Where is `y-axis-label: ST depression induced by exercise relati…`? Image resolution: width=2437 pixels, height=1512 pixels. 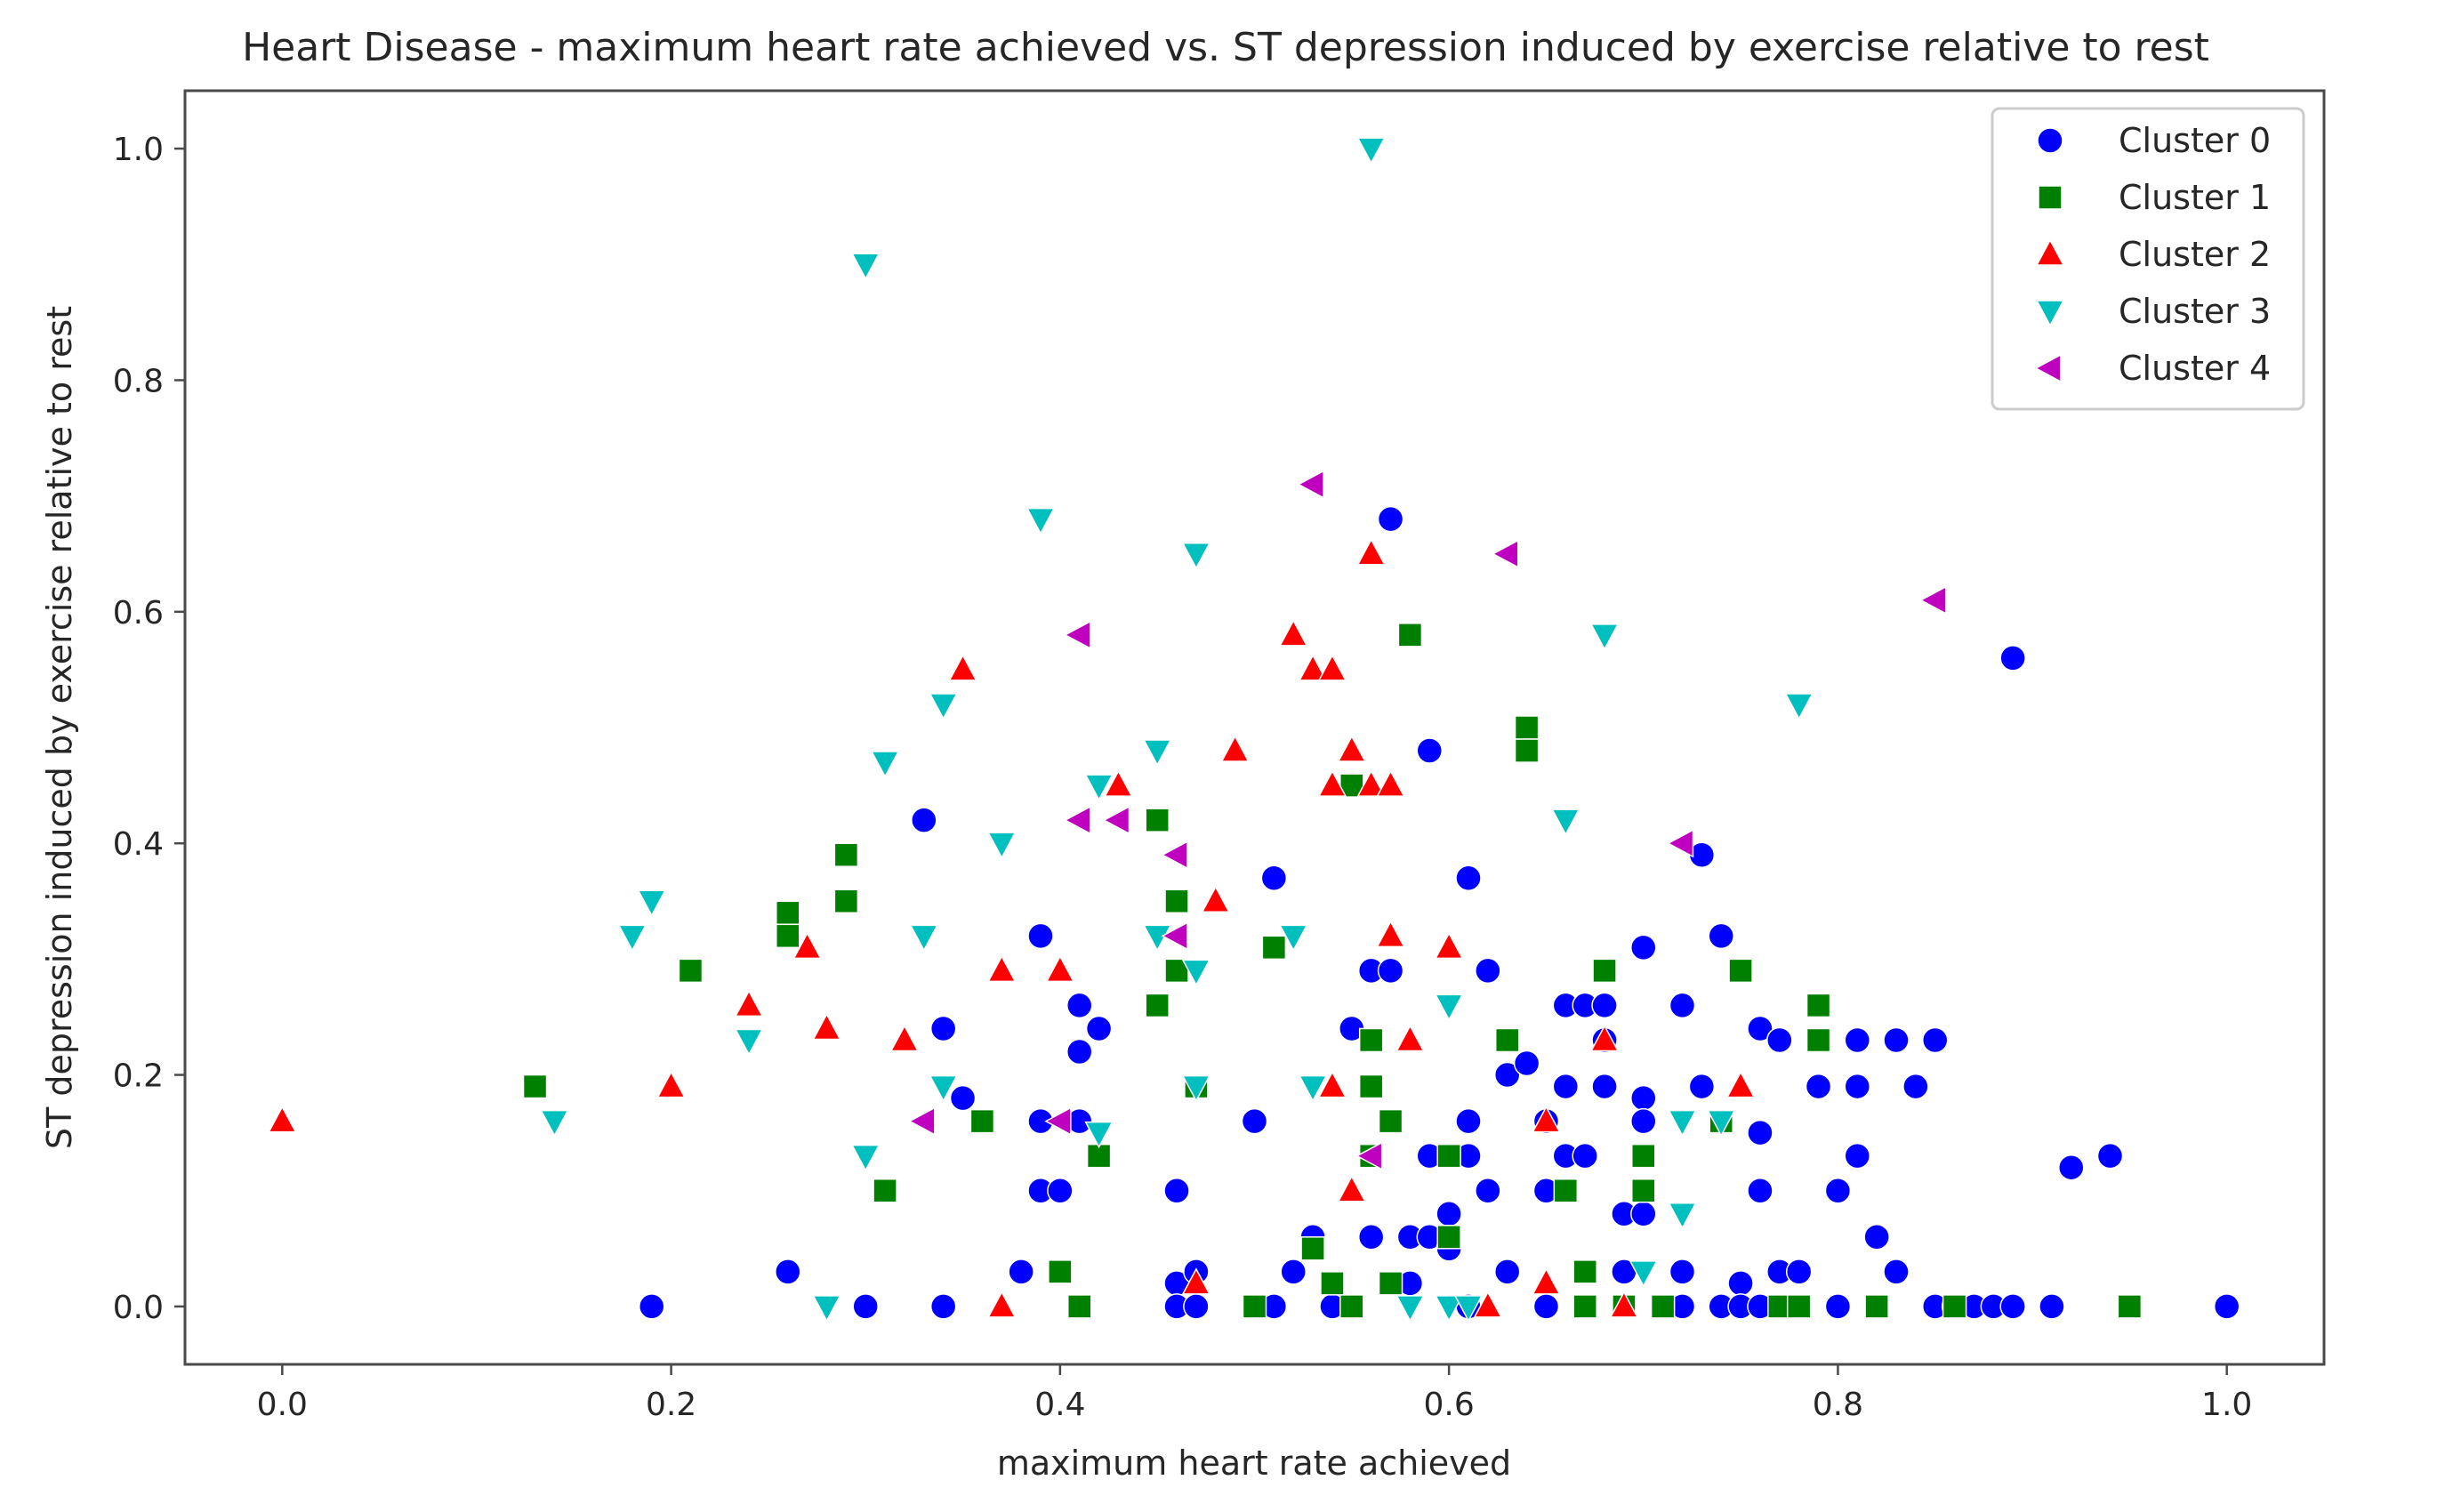 y-axis-label: ST depression induced by exercise relati… is located at coordinates (59, 727).